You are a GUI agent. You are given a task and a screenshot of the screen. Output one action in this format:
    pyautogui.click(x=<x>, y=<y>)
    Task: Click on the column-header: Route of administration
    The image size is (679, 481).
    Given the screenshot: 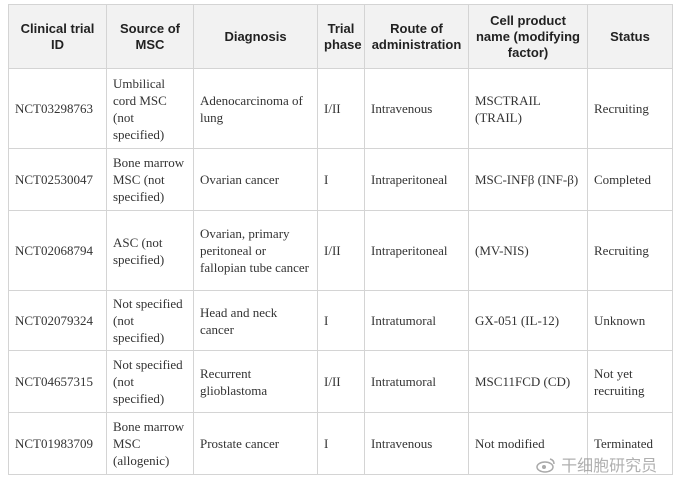 What is the action you would take?
    pyautogui.click(x=416, y=36)
    